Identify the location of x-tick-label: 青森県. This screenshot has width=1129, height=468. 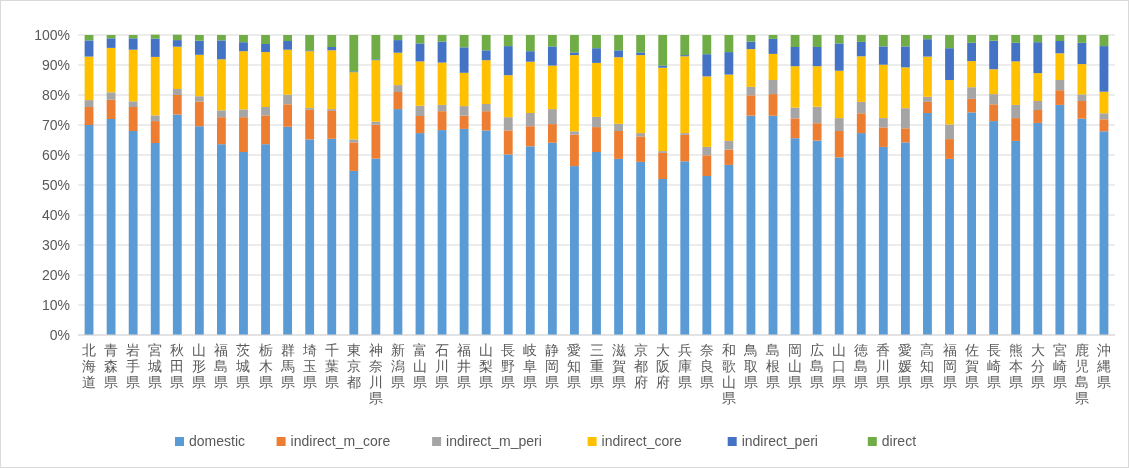
(111, 366).